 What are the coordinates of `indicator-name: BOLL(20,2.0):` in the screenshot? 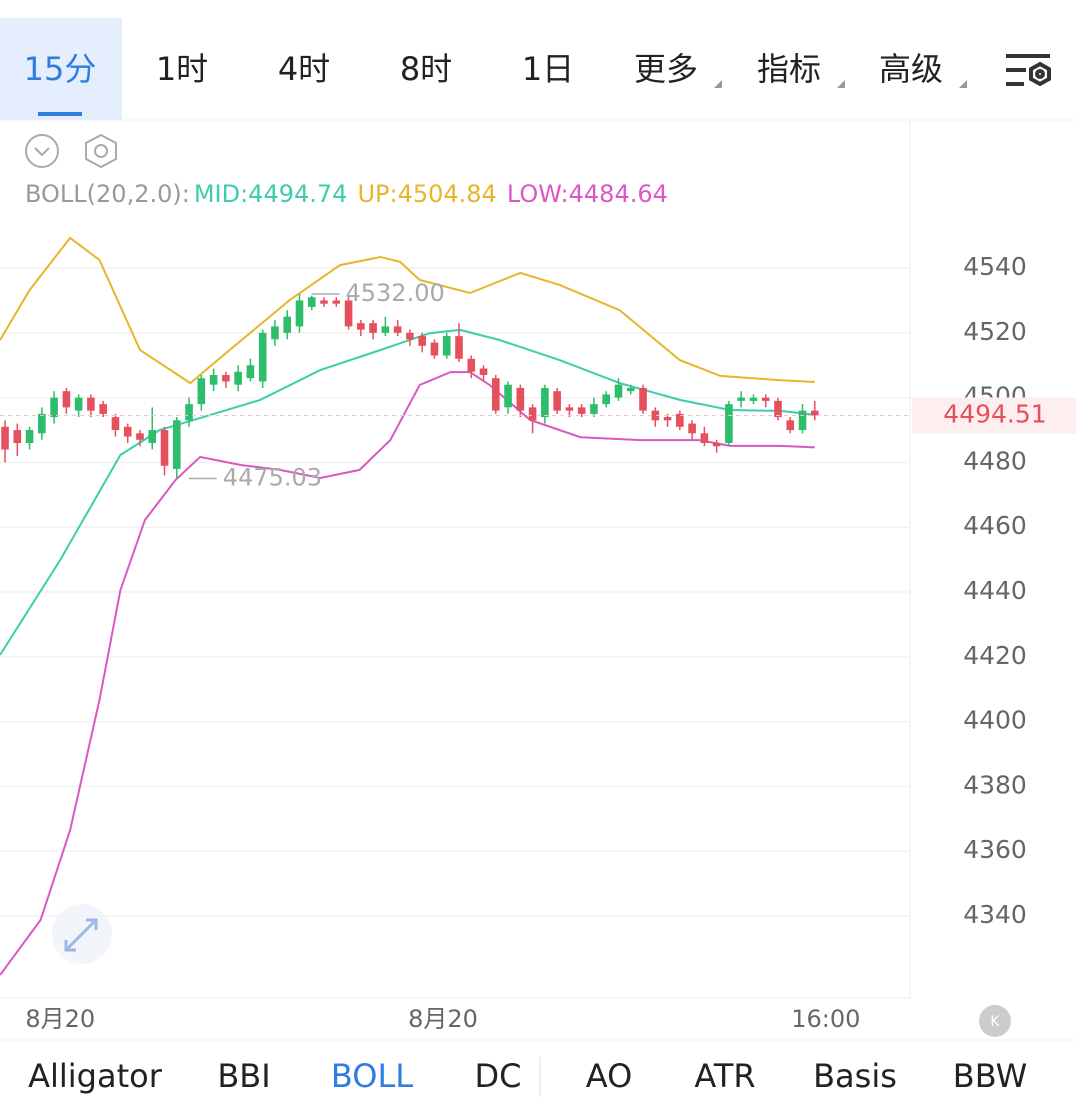 It's located at (107, 194).